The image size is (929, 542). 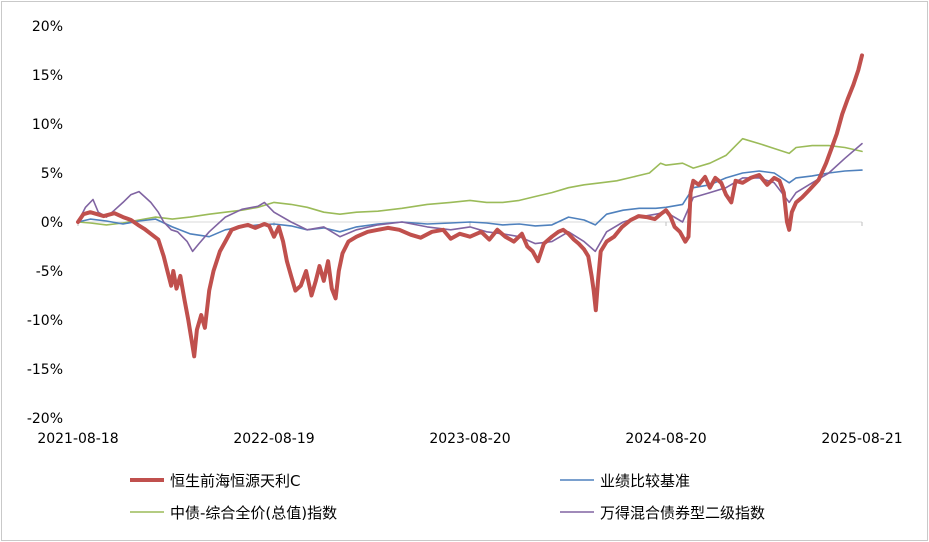 What do you see at coordinates (682, 513) in the screenshot?
I see `legend-label-3: 万得混合债券型二级指数` at bounding box center [682, 513].